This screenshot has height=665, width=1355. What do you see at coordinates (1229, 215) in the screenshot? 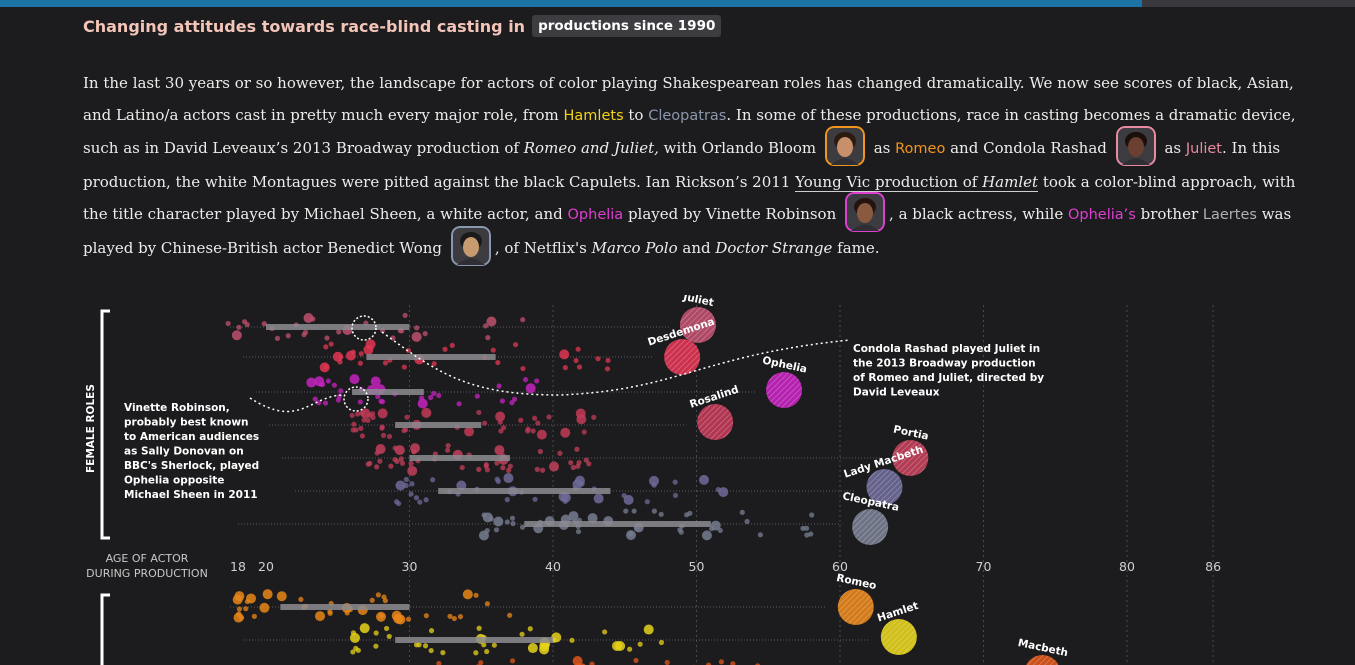
I see `laertes-link: Laertes` at bounding box center [1229, 215].